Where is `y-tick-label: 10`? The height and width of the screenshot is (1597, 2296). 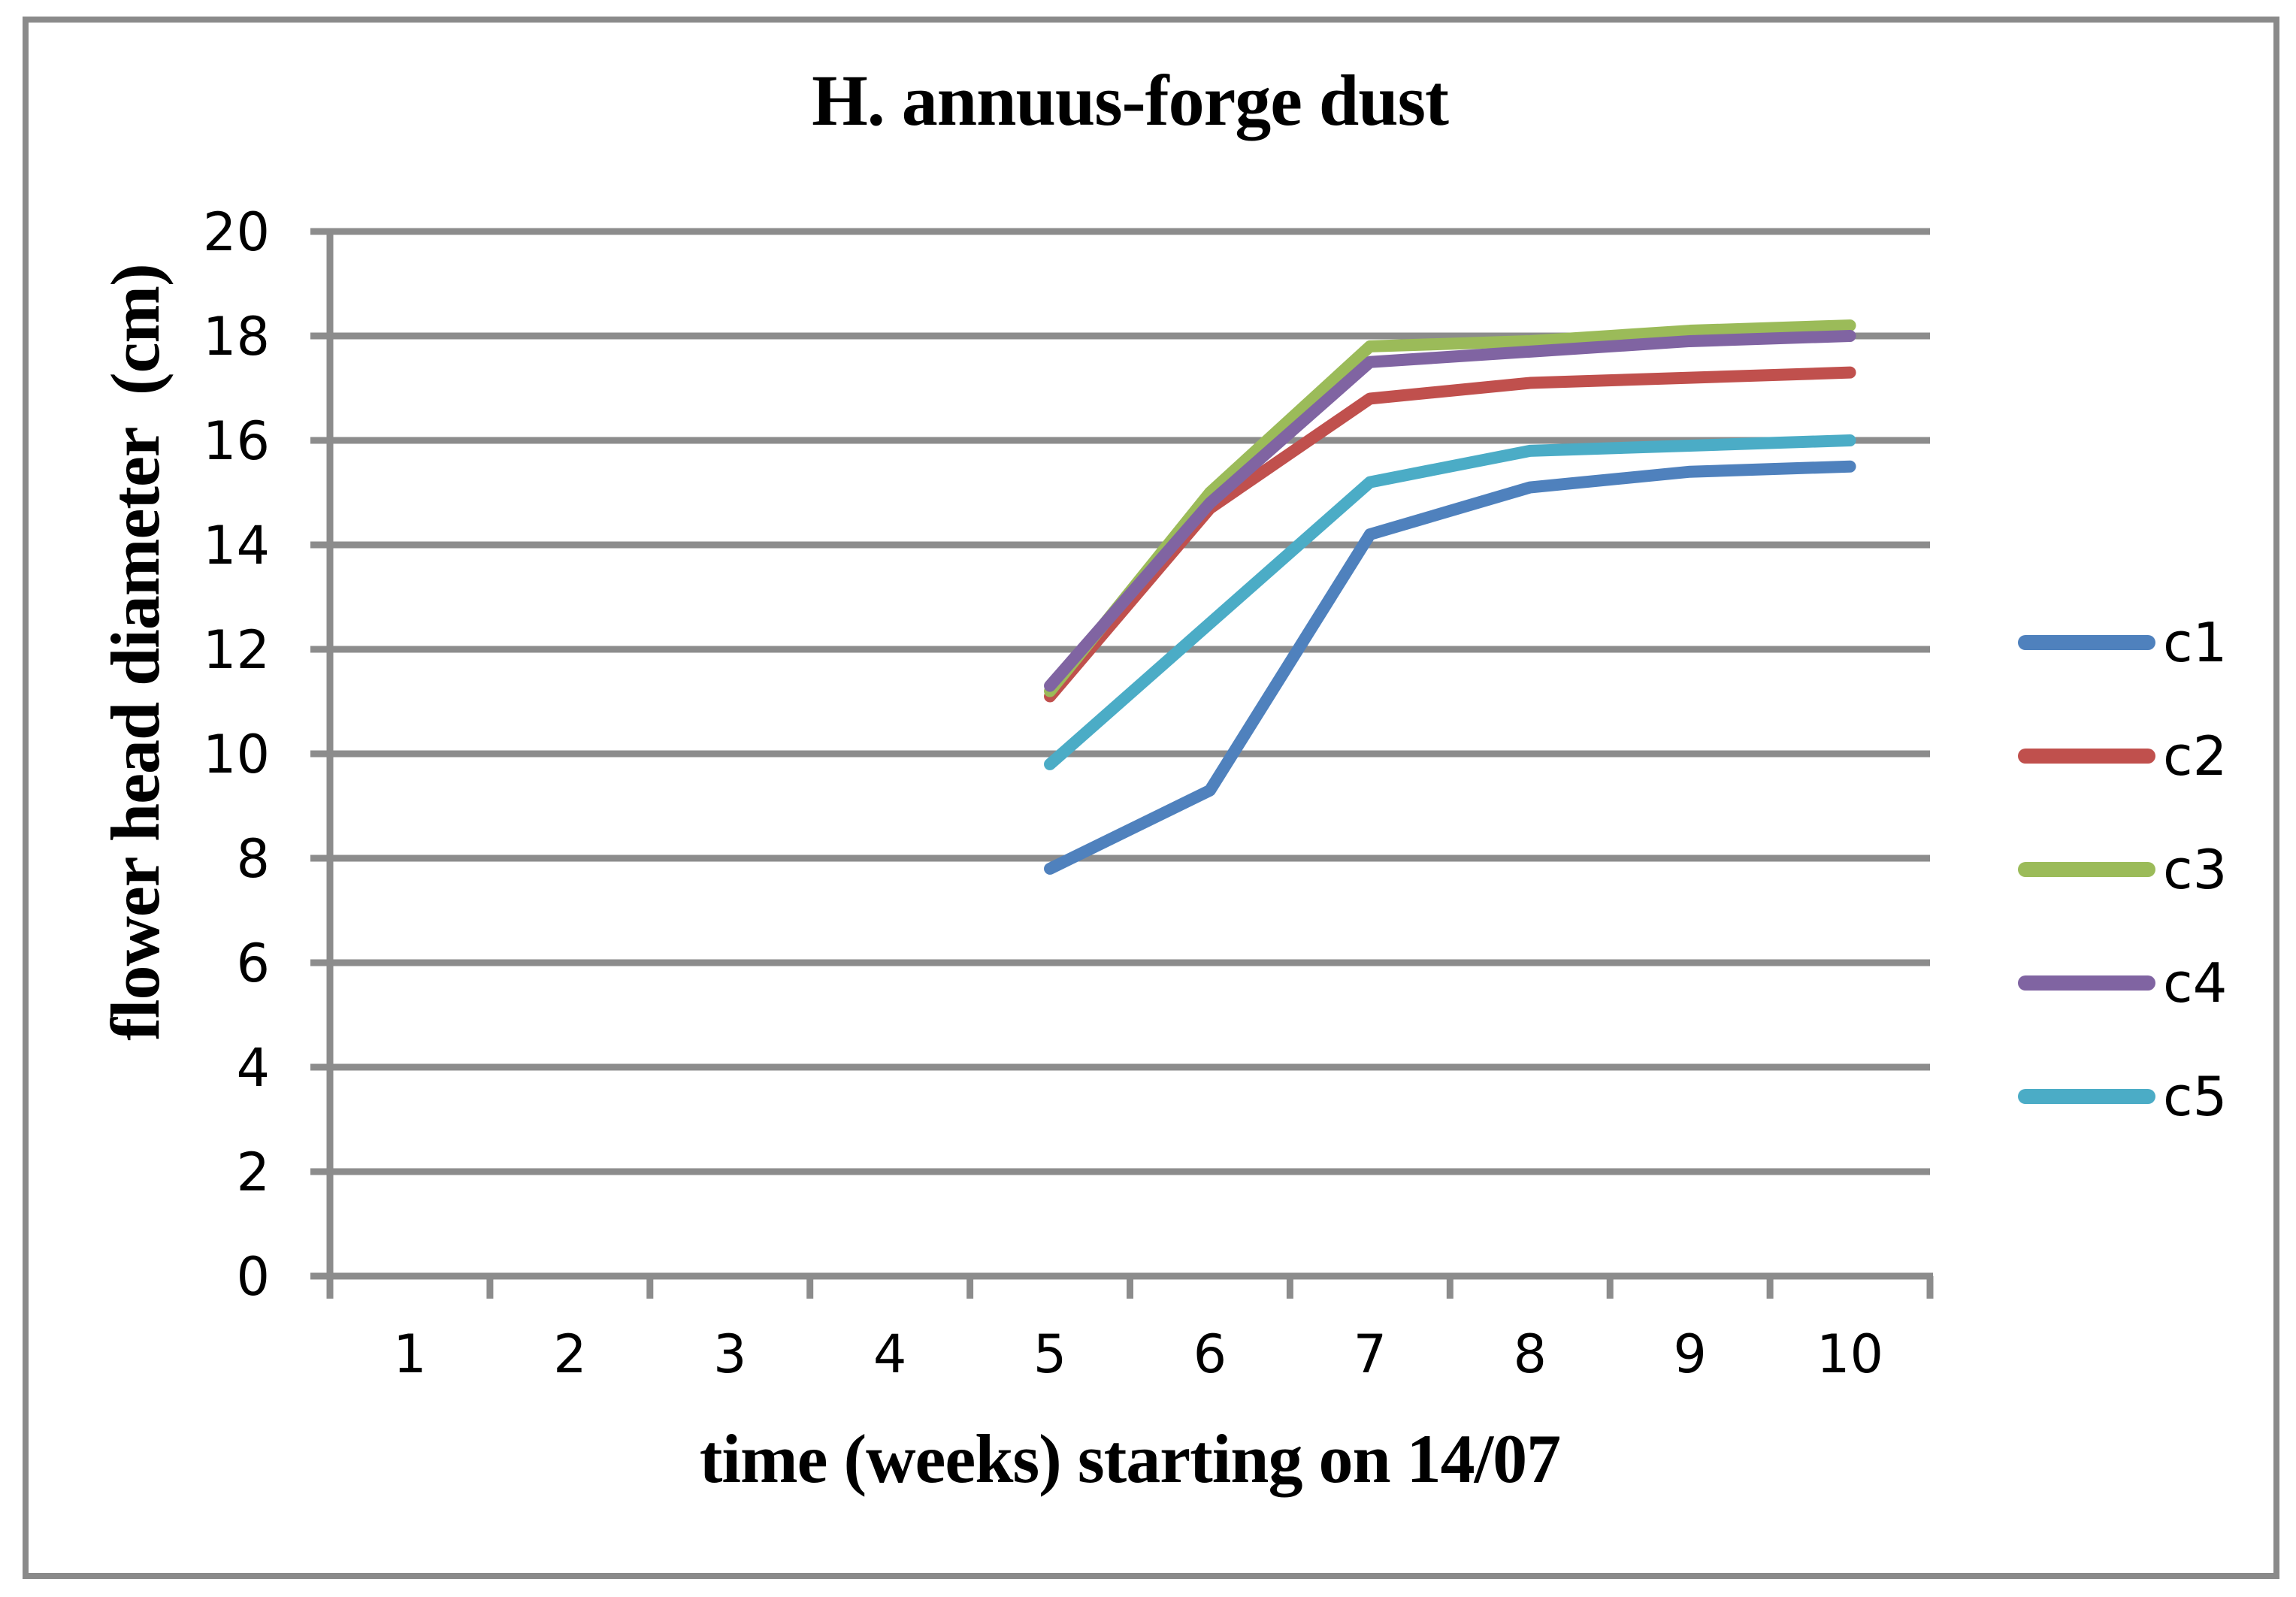
y-tick-label: 10 is located at coordinates (237, 754).